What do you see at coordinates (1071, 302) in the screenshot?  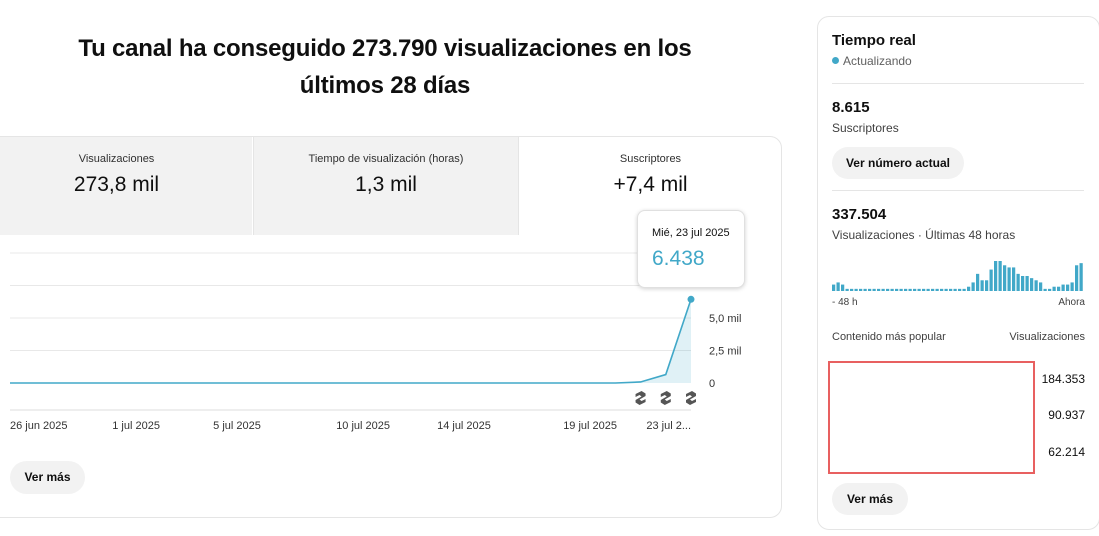 I see `mini-axis-right: Ahora` at bounding box center [1071, 302].